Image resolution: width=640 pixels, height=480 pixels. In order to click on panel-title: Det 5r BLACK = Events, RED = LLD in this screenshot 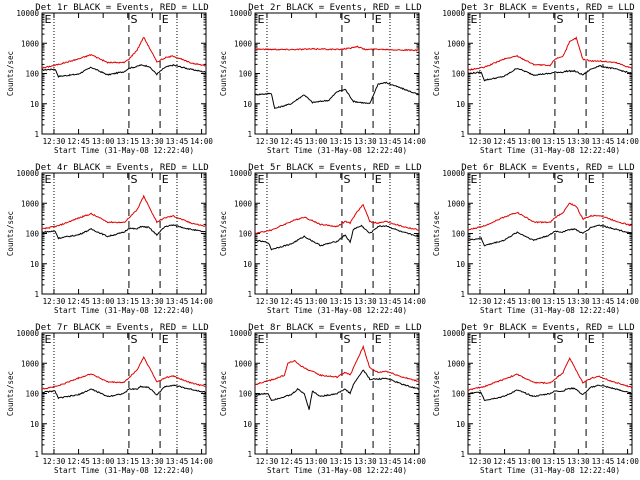, I will do `click(334, 168)`.